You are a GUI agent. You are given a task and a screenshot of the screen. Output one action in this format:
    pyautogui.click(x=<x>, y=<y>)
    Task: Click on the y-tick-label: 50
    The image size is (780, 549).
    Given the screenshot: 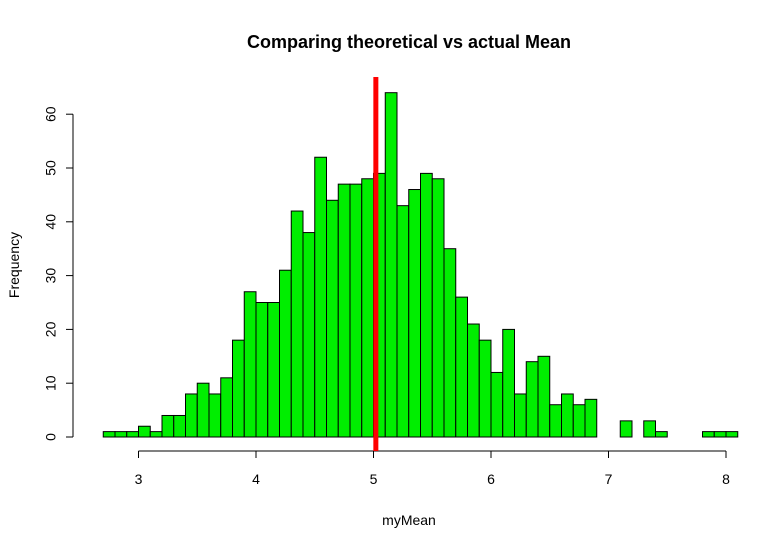 What is the action you would take?
    pyautogui.click(x=51, y=168)
    